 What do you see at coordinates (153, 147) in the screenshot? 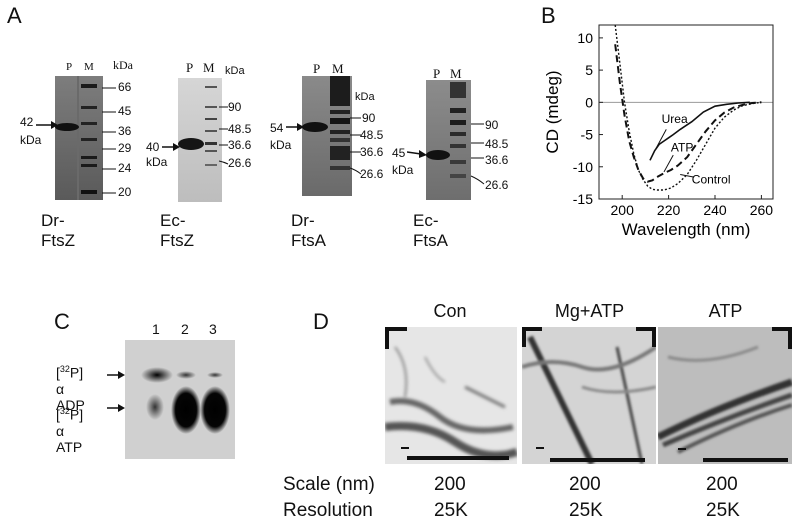
I see `protein-mw: 40` at bounding box center [153, 147].